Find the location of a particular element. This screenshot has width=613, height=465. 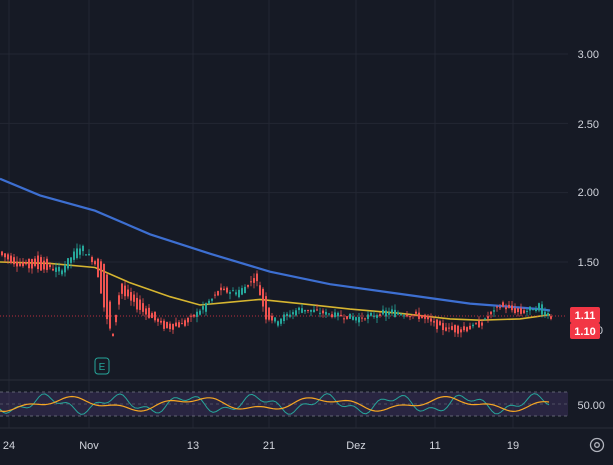

price-tag-upper-label: 1.11 is located at coordinates (585, 316).